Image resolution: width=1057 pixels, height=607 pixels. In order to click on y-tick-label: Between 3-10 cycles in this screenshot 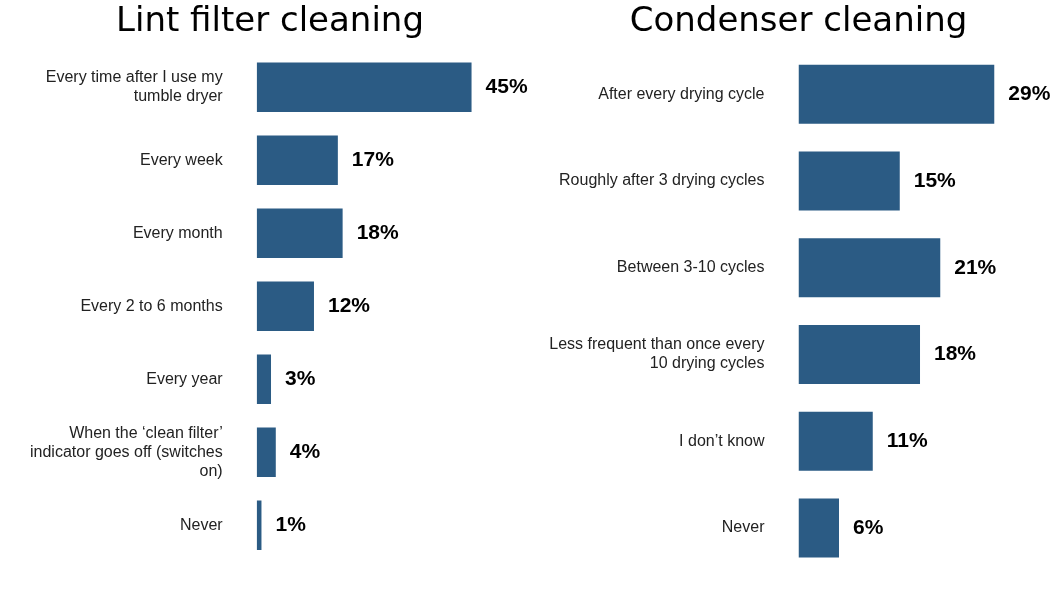, I will do `click(690, 267)`.